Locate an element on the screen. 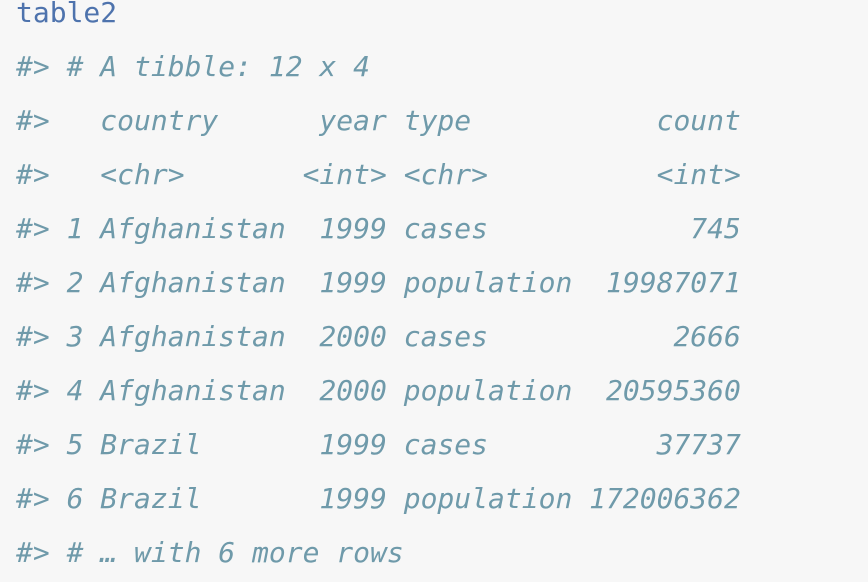  output-line-tibble-header: #> # A tibble: 12 x 4 is located at coordinates (193, 66).